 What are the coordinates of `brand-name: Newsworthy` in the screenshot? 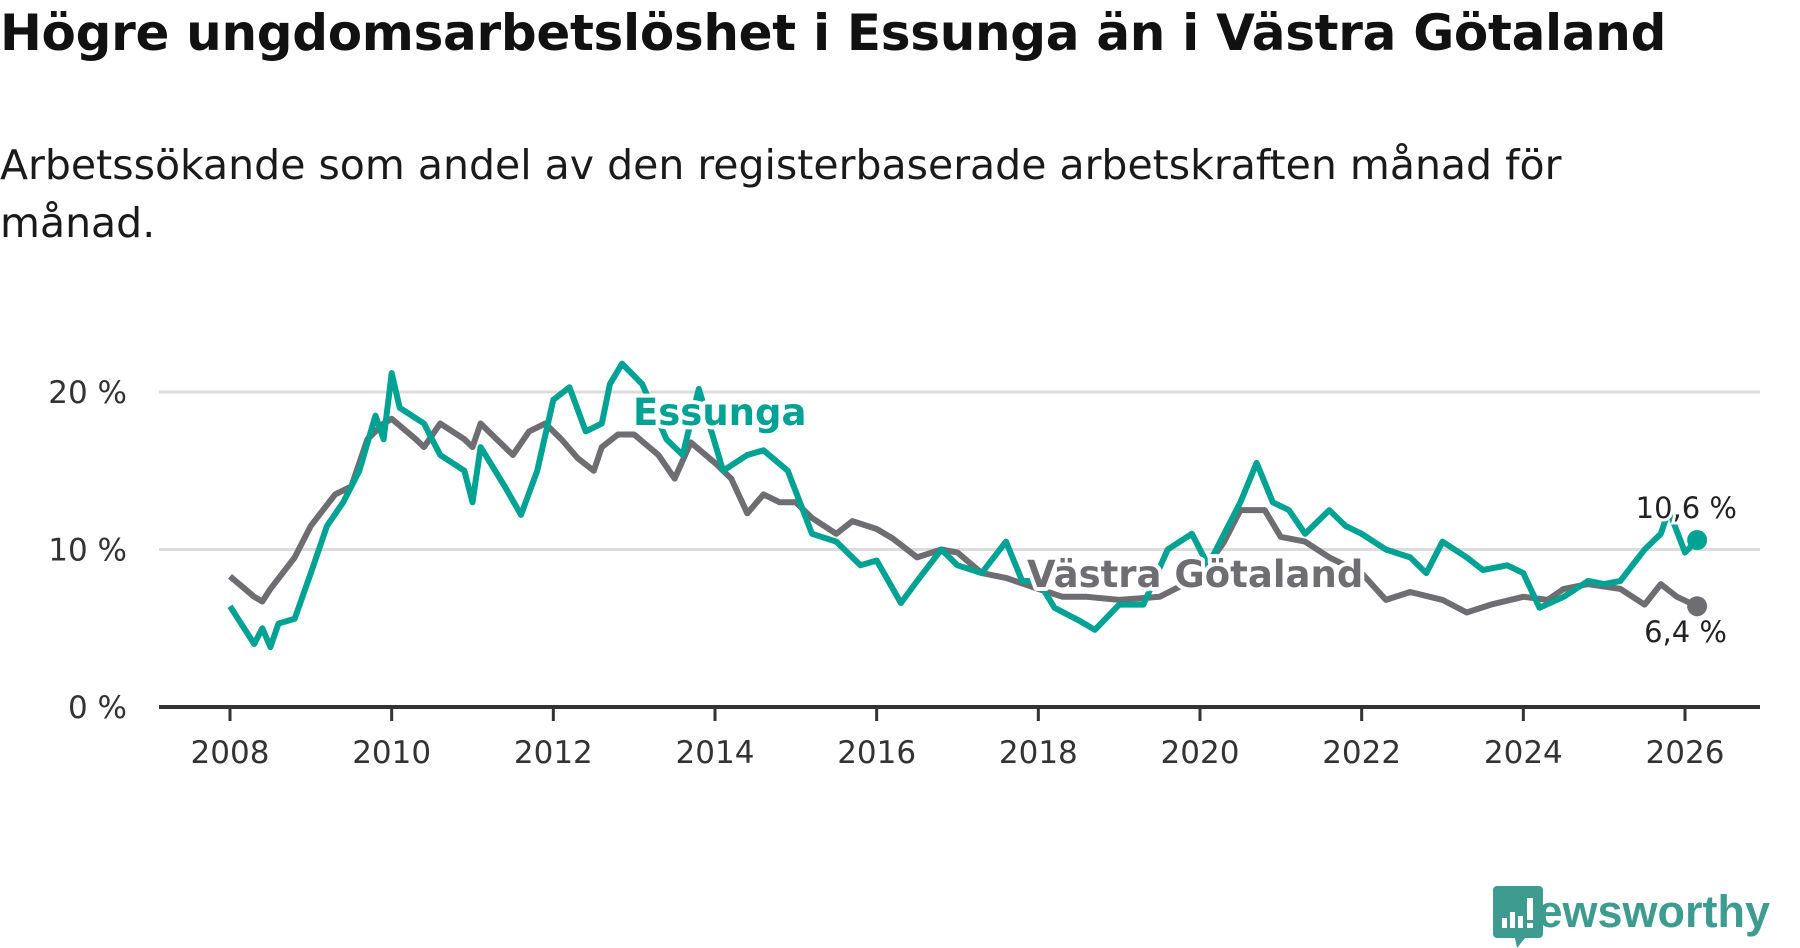 It's located at (1638, 911).